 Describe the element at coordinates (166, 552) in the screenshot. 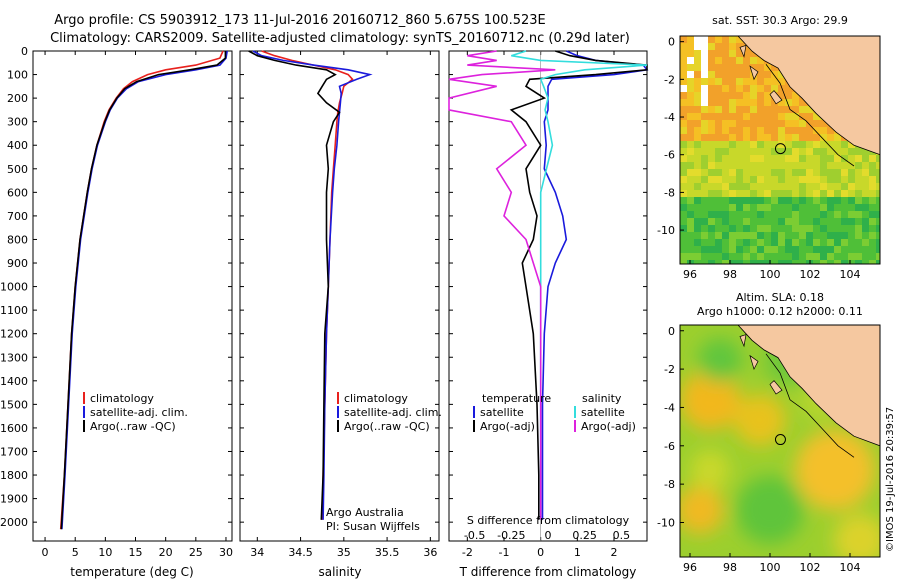

I see `x-tick-label: 20` at that location.